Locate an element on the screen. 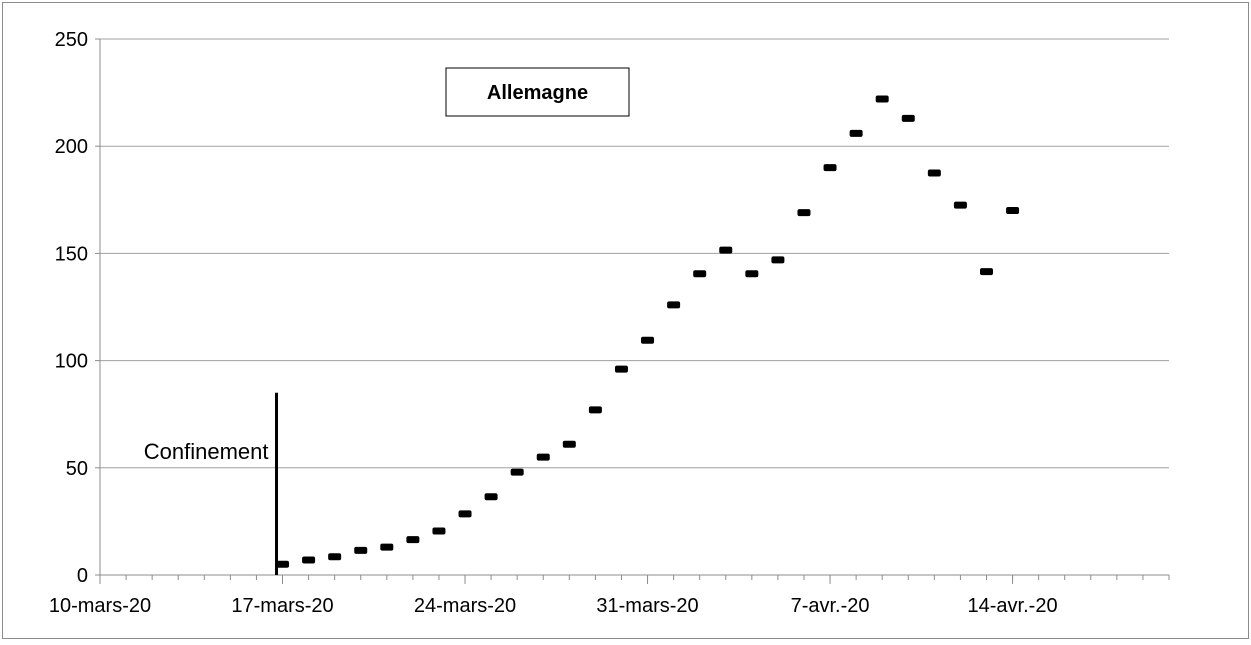 Image resolution: width=1251 pixels, height=645 pixels. y-tick-label: 50 is located at coordinates (77, 469).